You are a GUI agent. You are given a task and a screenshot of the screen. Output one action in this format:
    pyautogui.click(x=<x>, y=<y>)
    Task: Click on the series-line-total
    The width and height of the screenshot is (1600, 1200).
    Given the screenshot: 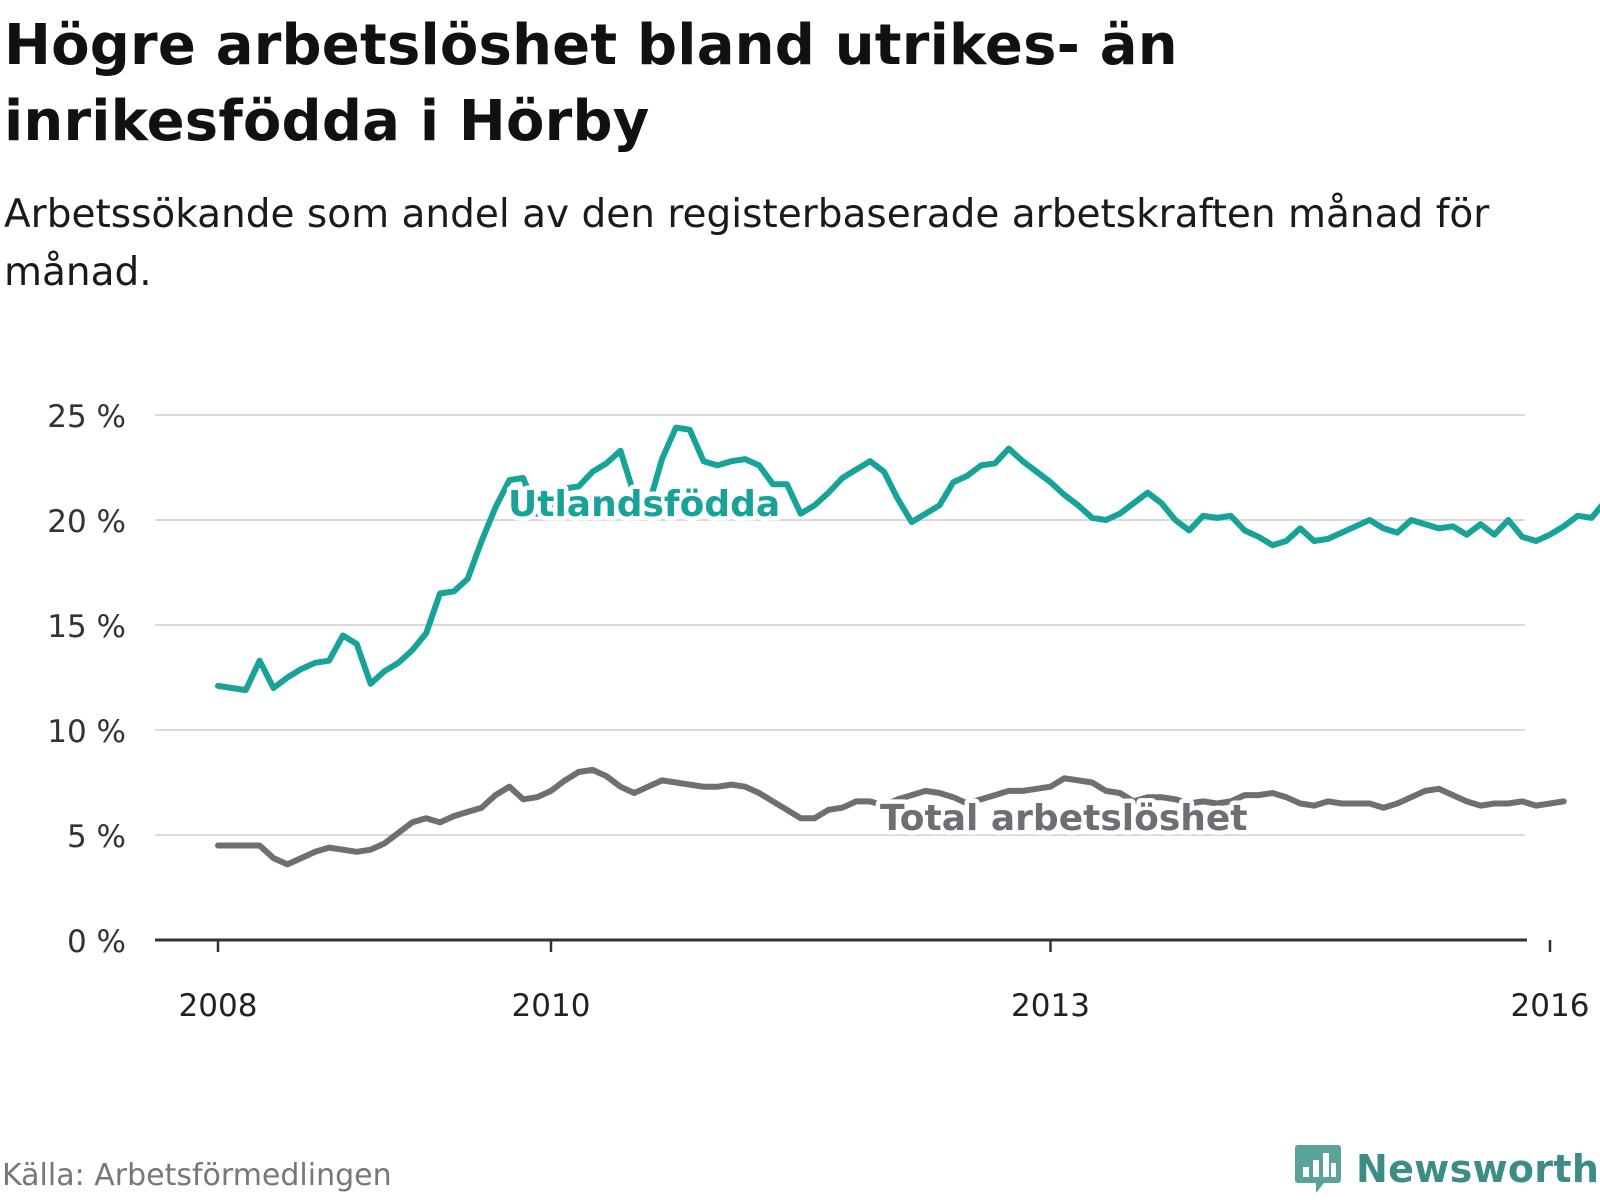 What is the action you would take?
    pyautogui.click(x=891, y=817)
    